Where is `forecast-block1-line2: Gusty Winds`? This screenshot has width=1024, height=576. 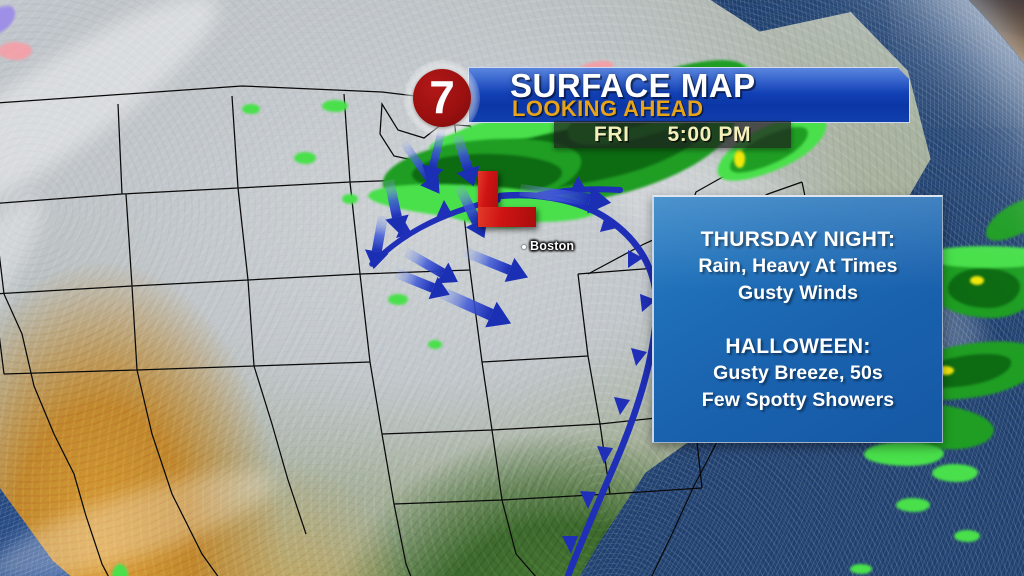 forecast-block1-line2: Gusty Winds is located at coordinates (798, 292).